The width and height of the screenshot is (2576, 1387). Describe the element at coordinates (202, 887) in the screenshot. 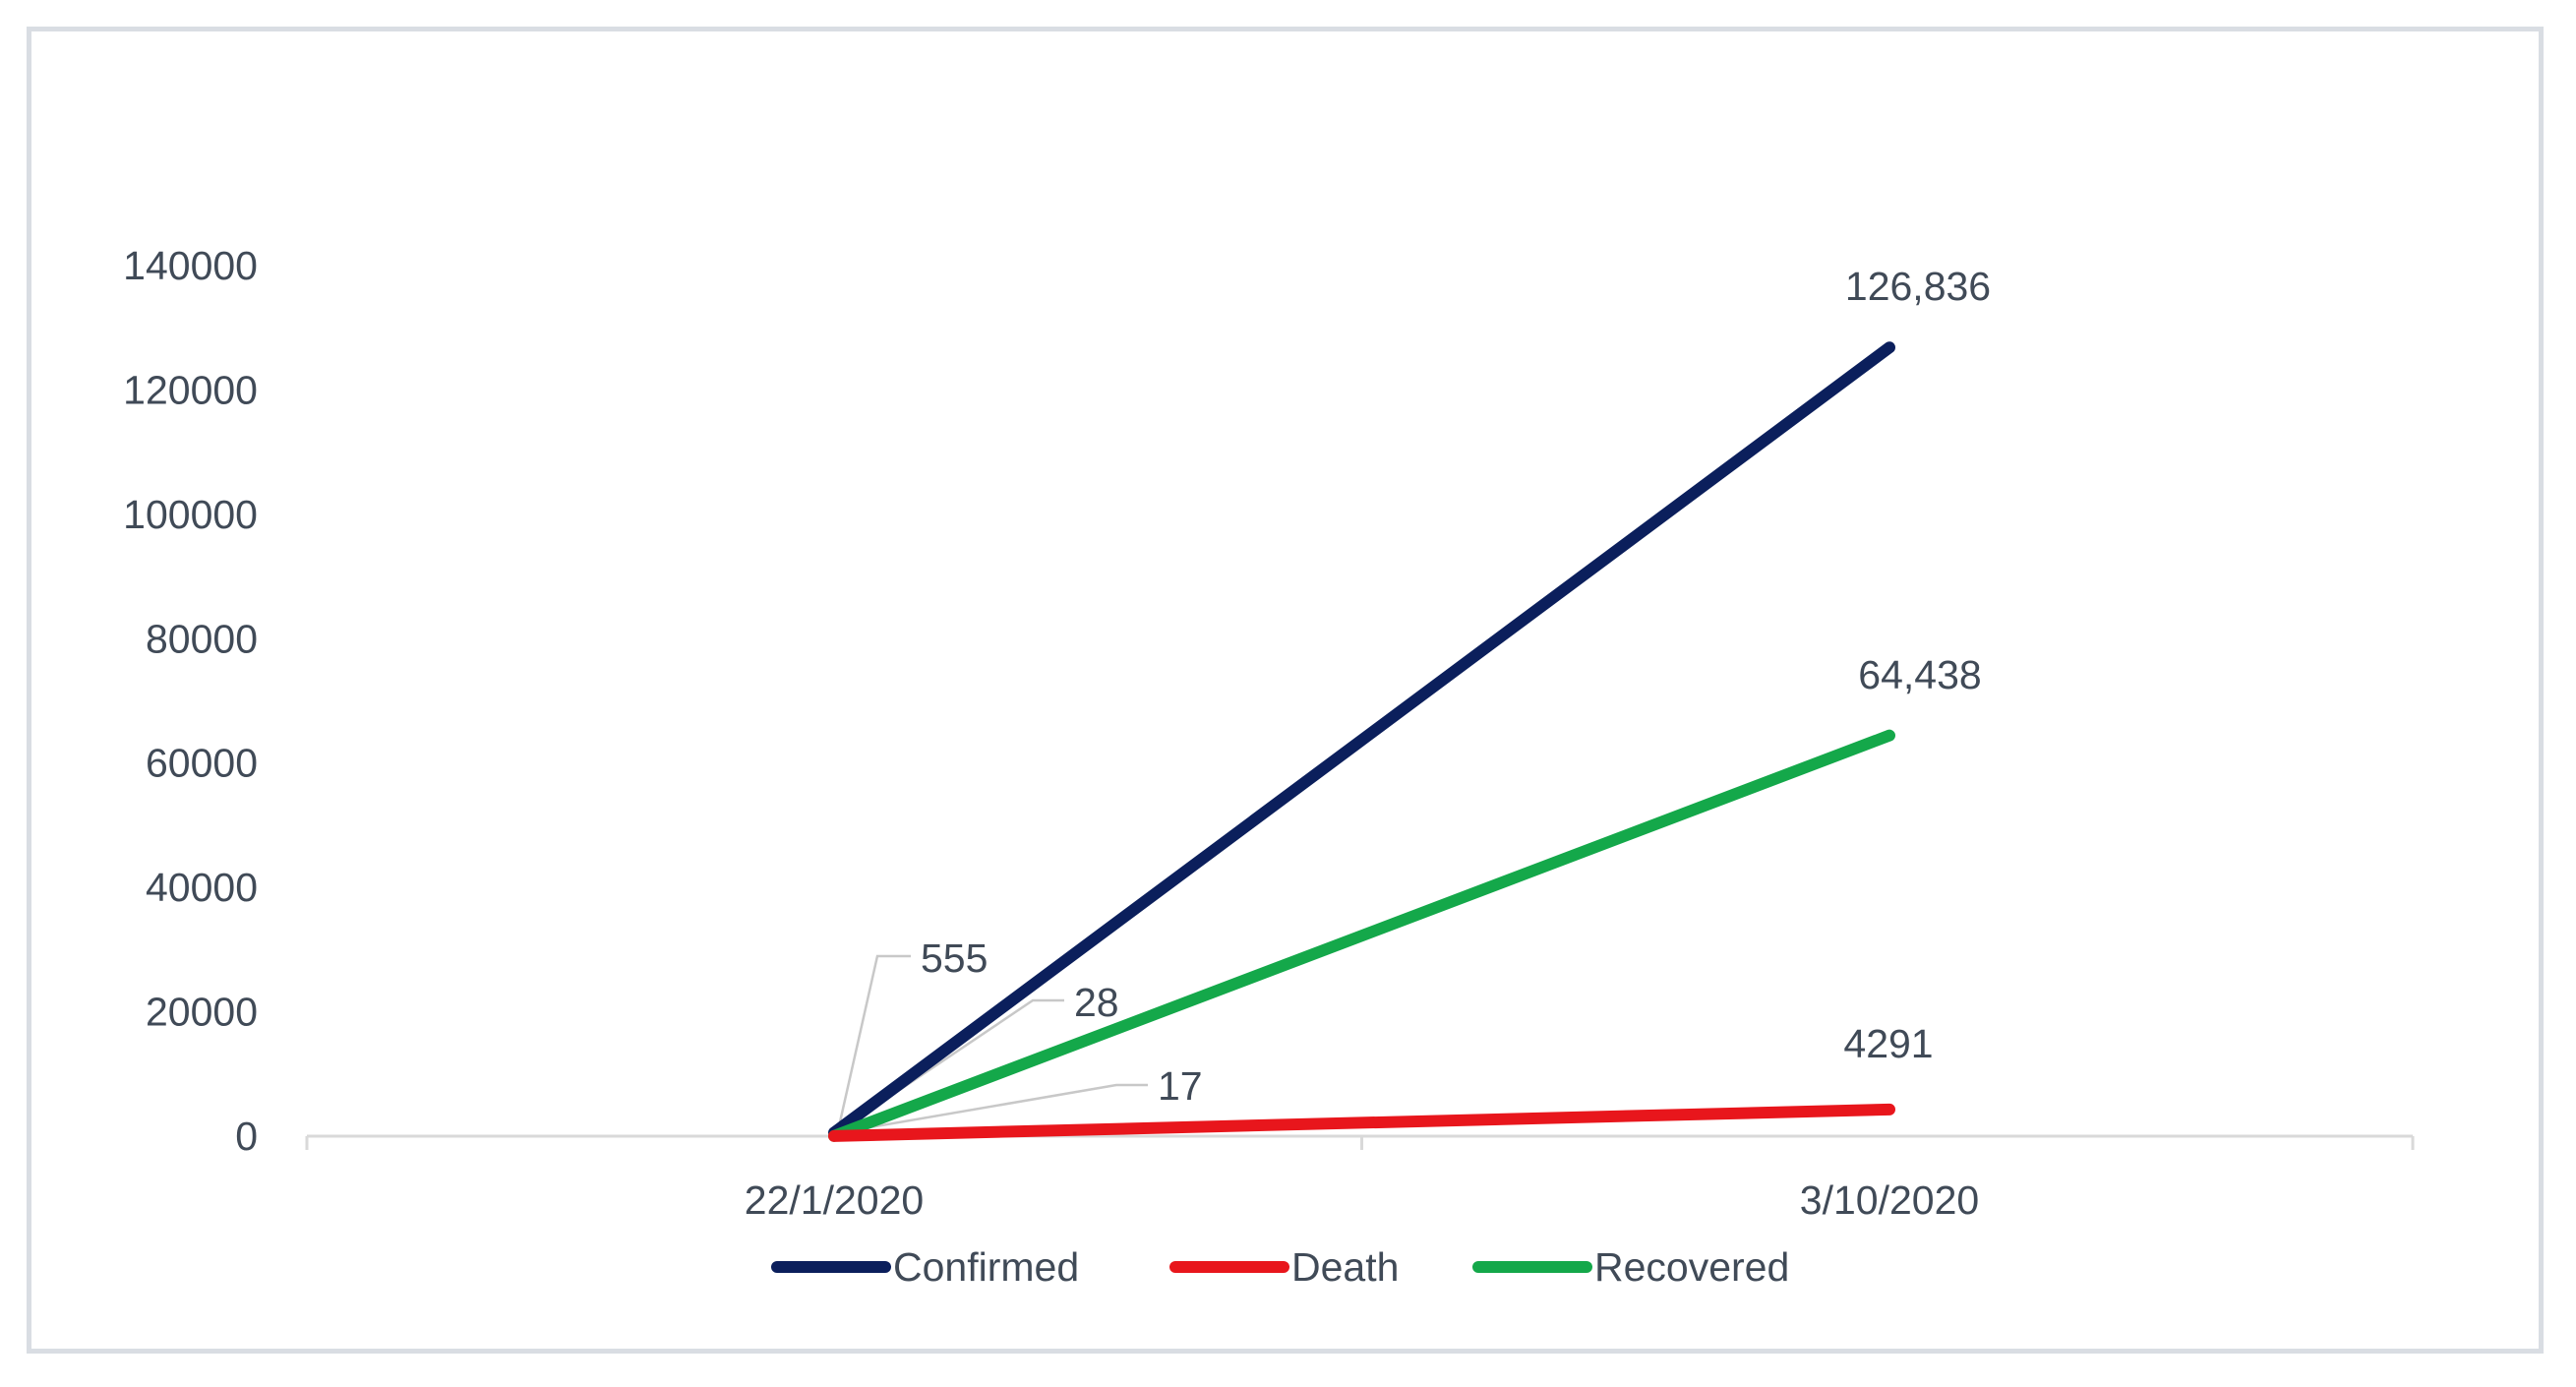

I see `y-tick-label: 40000` at that location.